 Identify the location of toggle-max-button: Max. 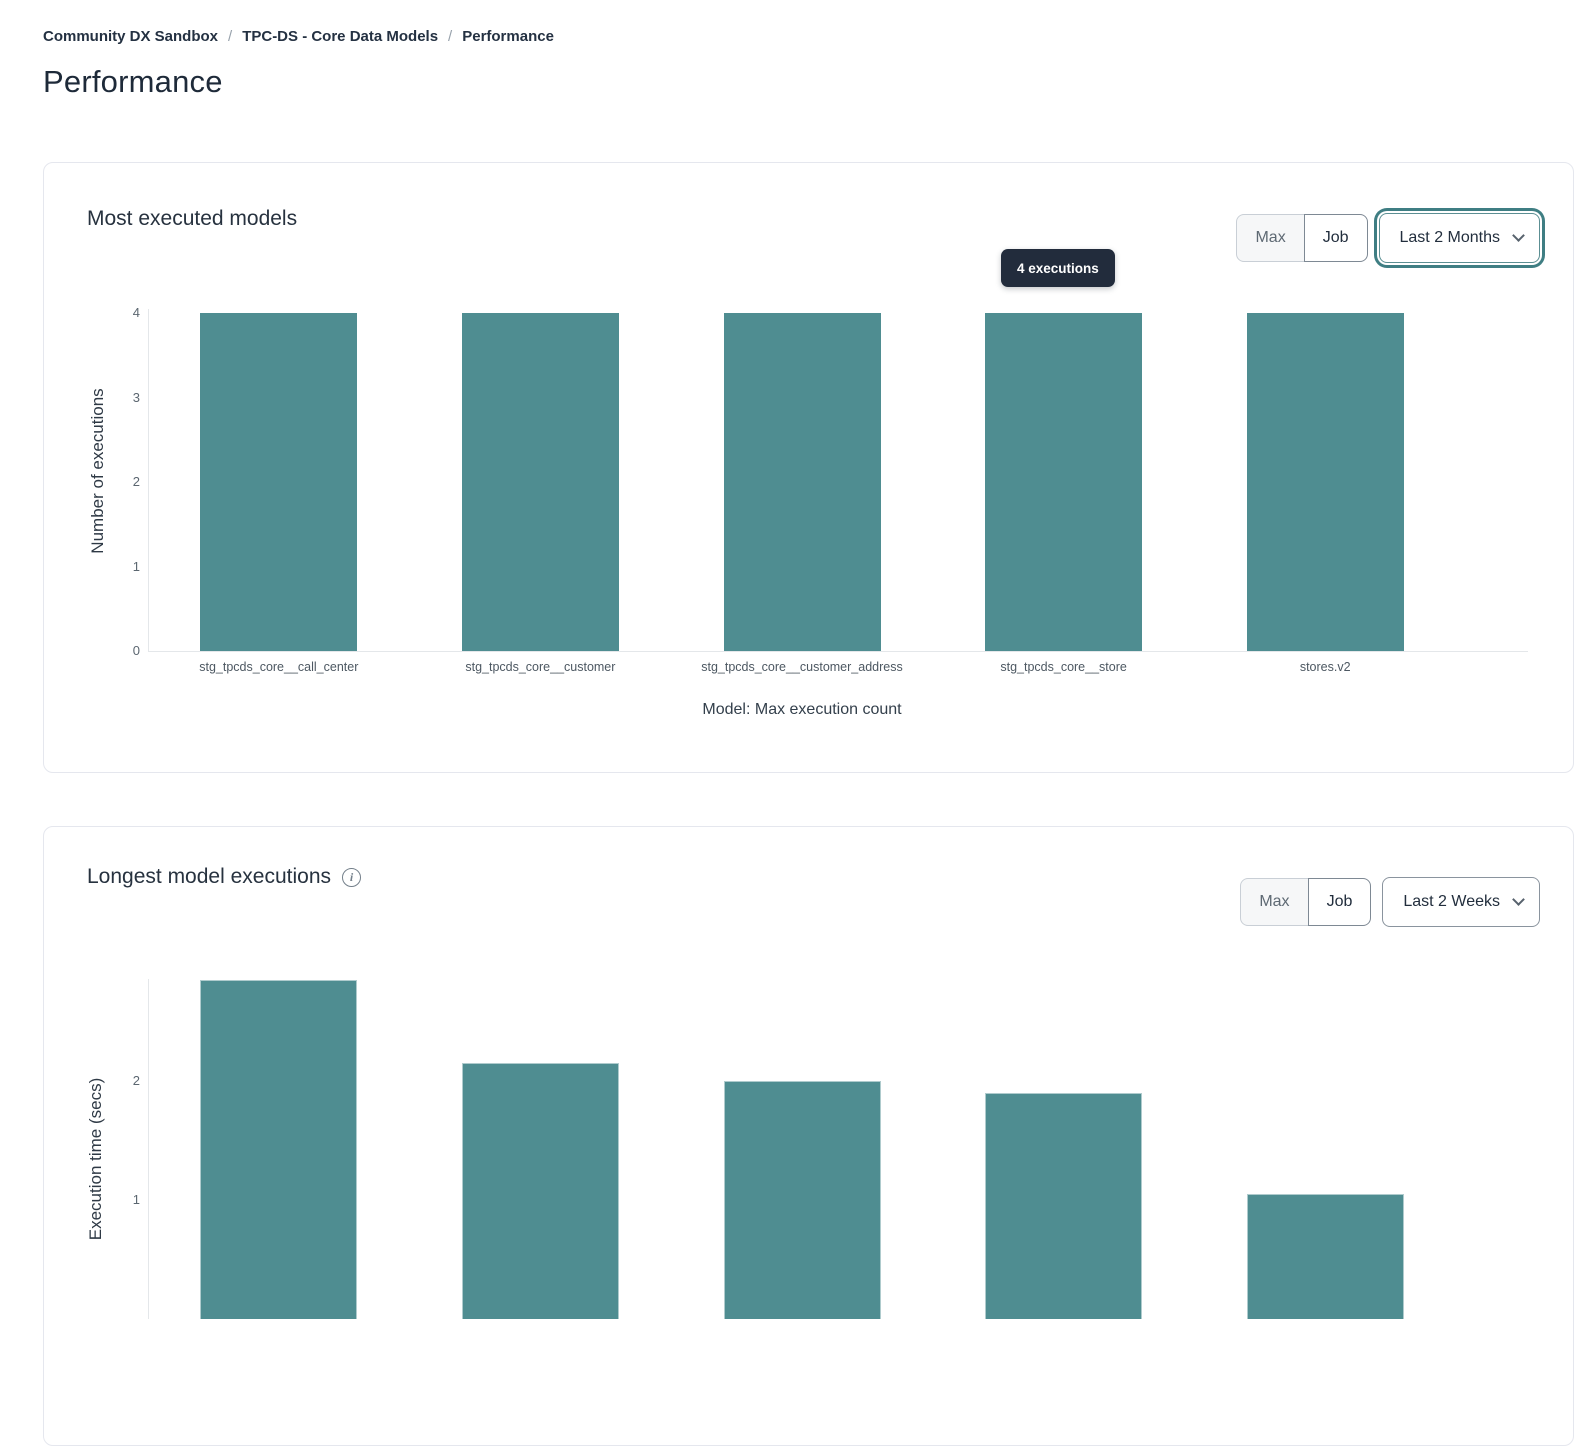
(1274, 902).